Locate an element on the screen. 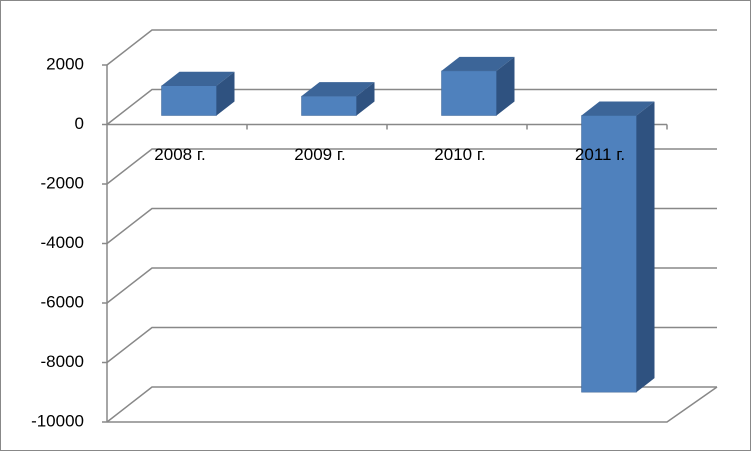  y-tick-label: -8000 is located at coordinates (62, 361).